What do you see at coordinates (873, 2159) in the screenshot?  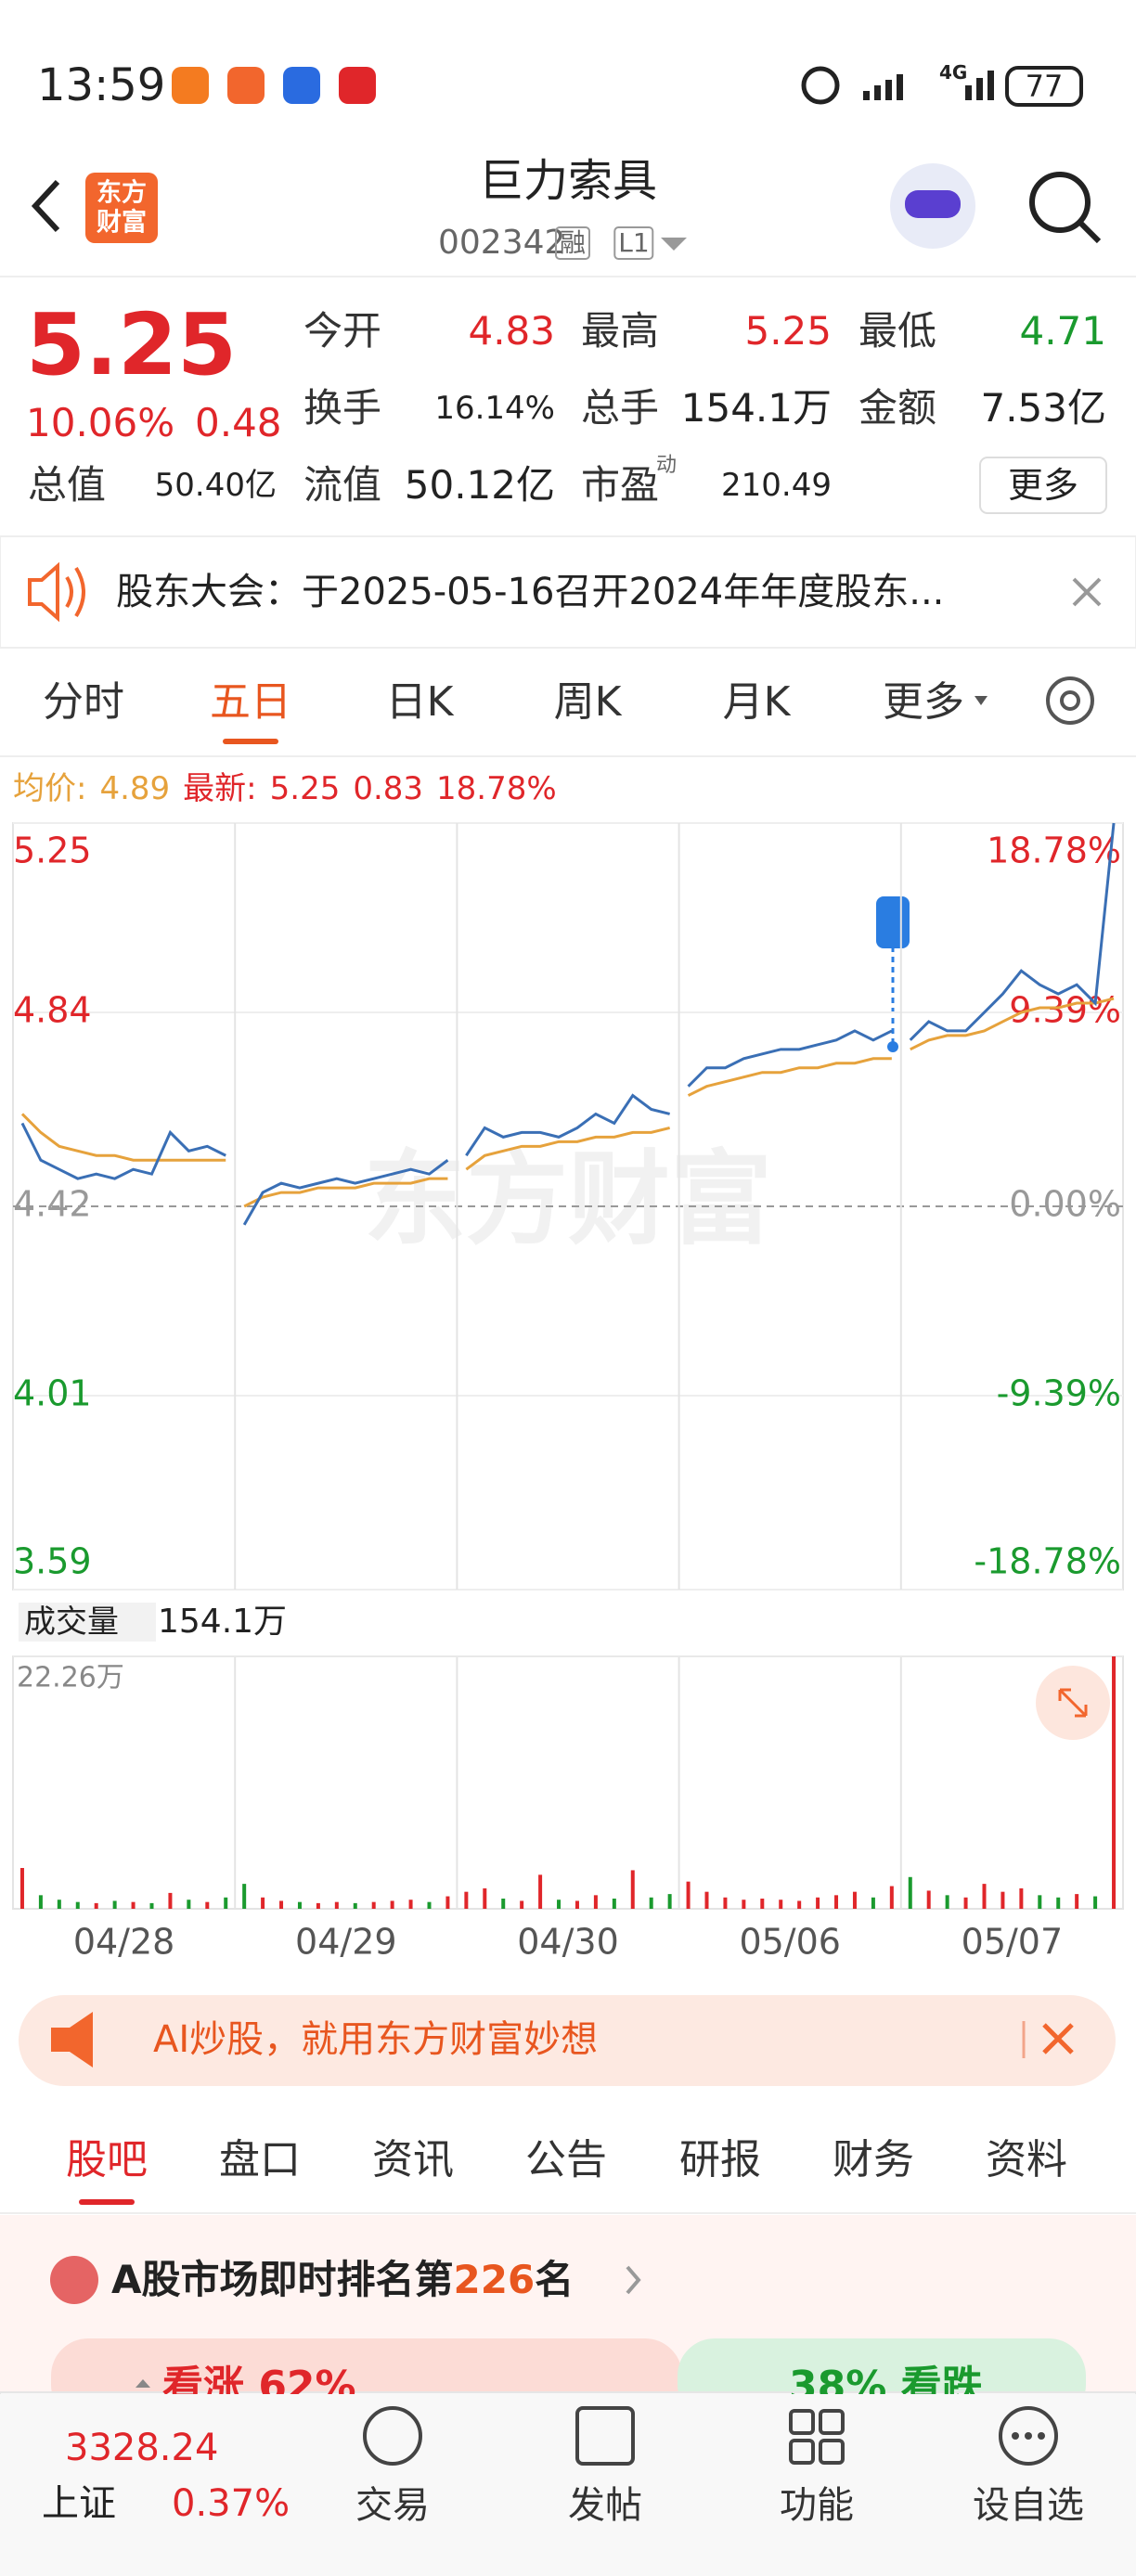 I see `section-tab: 财务` at bounding box center [873, 2159].